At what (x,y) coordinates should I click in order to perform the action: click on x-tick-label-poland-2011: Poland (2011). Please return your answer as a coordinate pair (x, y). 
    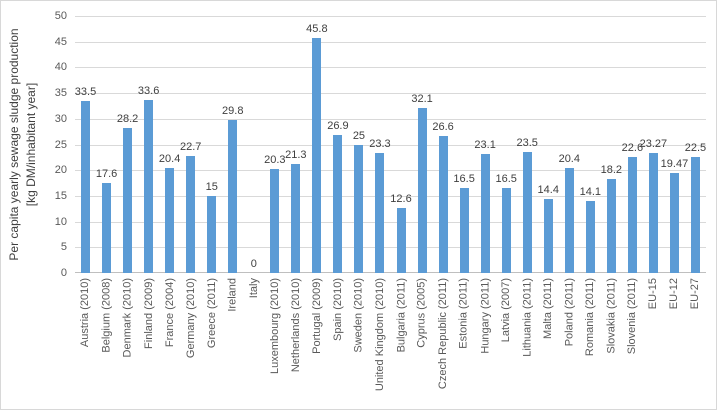
    Looking at the image, I should click on (569, 312).